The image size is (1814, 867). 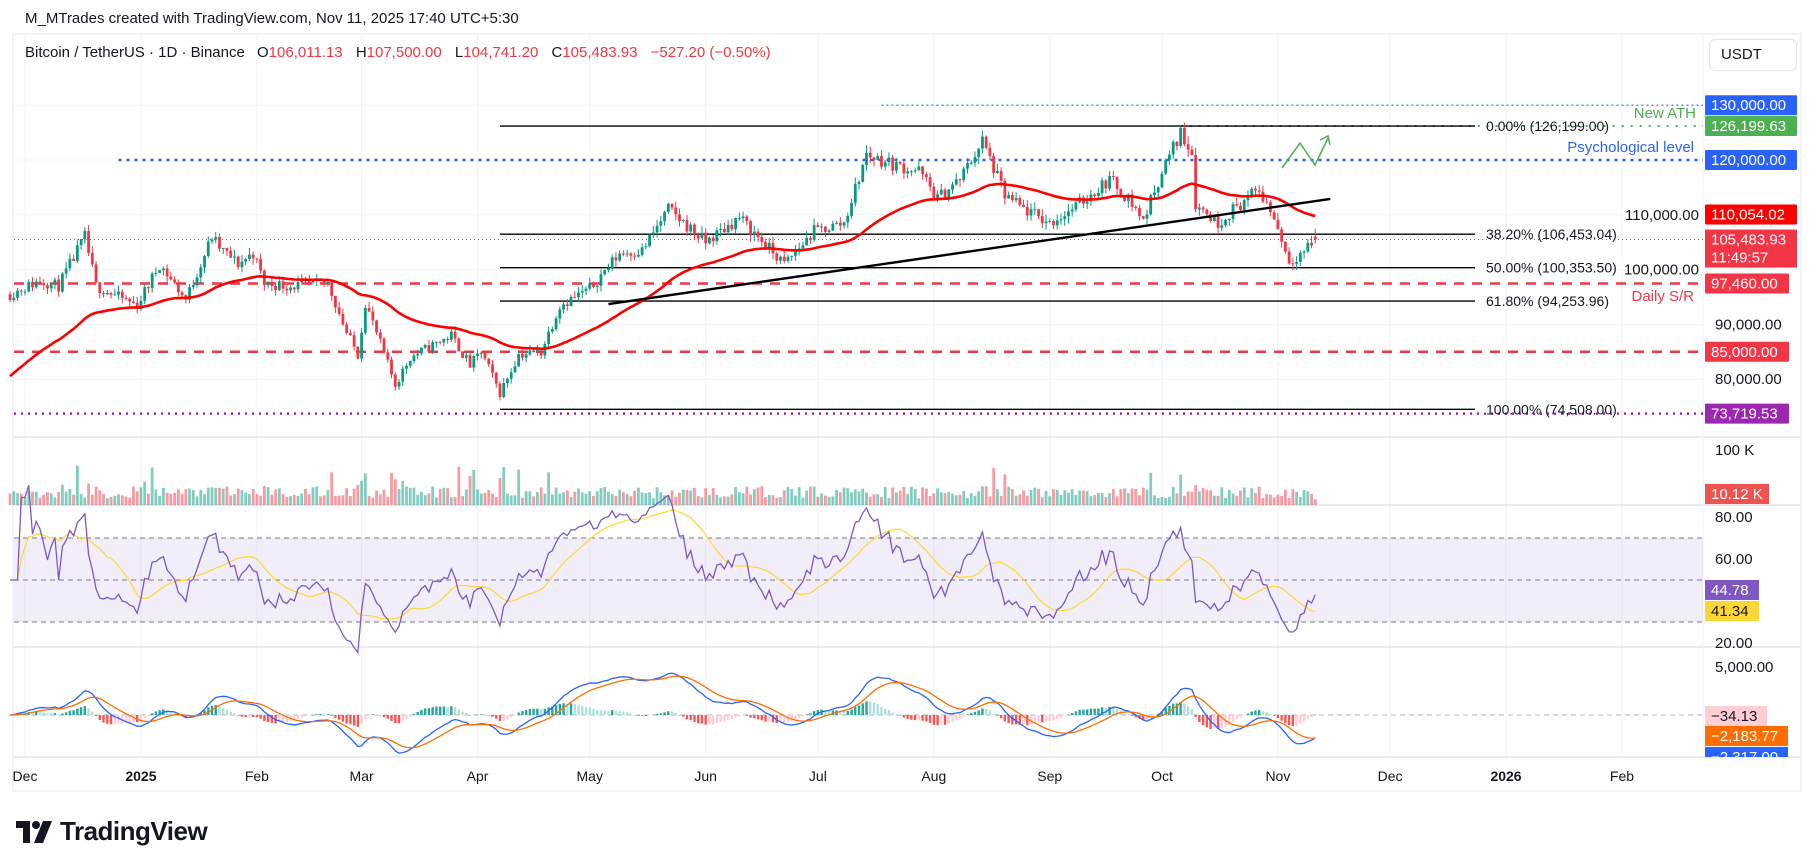 I want to click on fib-level-label: 0.00% (126,199.00), so click(x=1547, y=126).